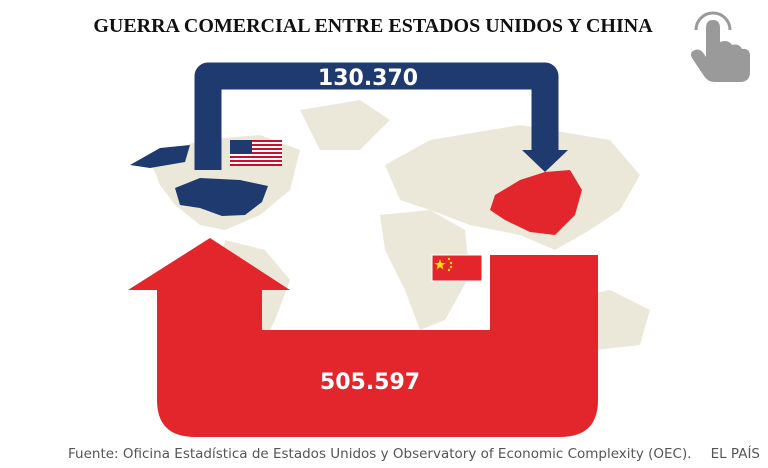 Image resolution: width=768 pixels, height=468 pixels. Describe the element at coordinates (368, 78) in the screenshot. I see `flow-value: 130.370` at that location.